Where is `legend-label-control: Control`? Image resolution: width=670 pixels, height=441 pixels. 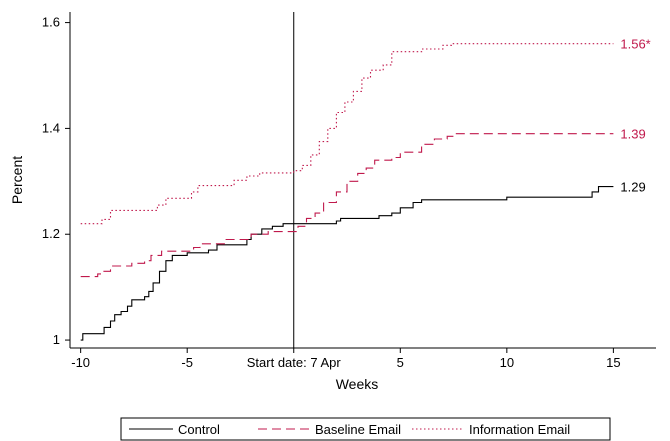
legend-label-control: Control is located at coordinates (199, 429).